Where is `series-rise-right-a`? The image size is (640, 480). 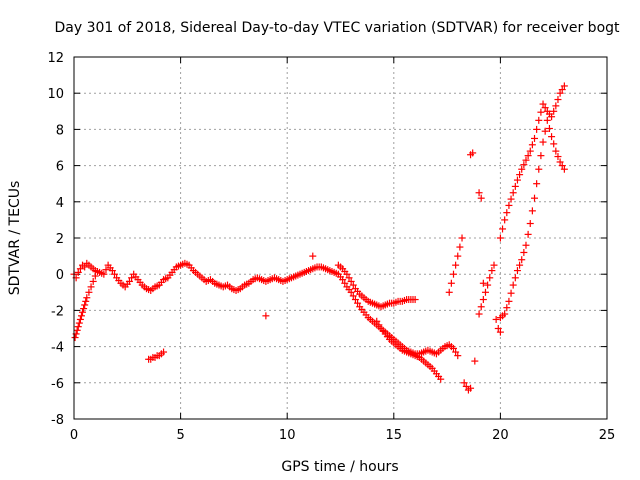 series-rise-right-a is located at coordinates (532, 162).